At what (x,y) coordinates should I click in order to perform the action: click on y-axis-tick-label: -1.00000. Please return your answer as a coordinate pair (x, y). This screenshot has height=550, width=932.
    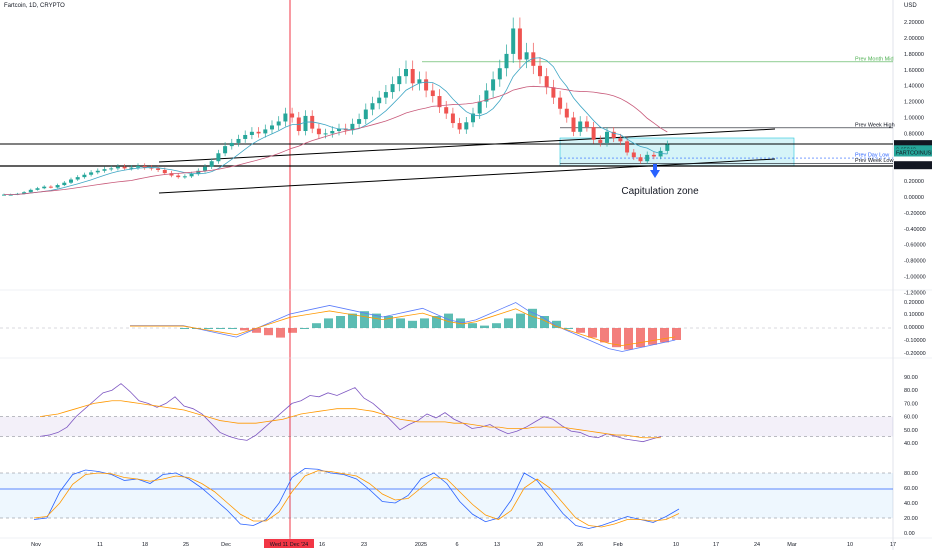
    Looking at the image, I should click on (915, 278).